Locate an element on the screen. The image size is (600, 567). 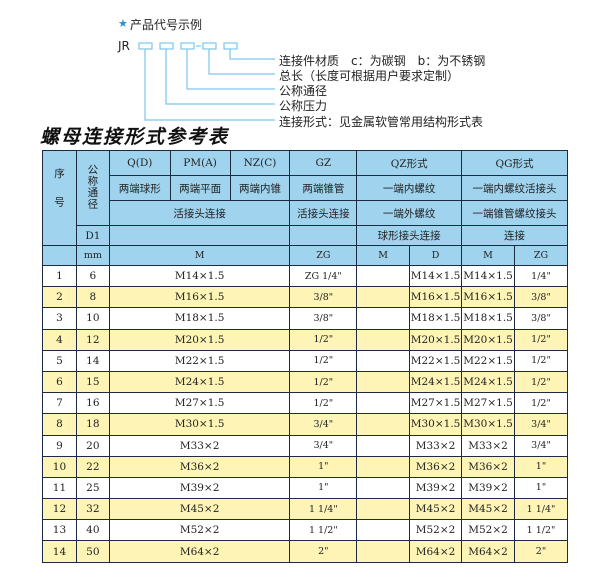
cell-qg-m: M30×1.5 is located at coordinates (488, 424).